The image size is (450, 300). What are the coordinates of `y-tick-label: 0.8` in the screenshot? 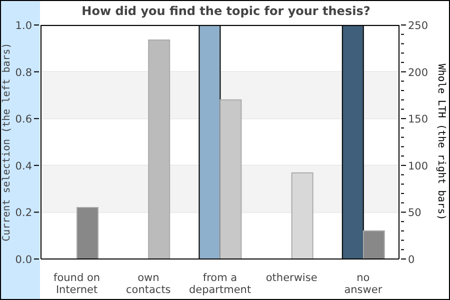 It's located at (23, 72).